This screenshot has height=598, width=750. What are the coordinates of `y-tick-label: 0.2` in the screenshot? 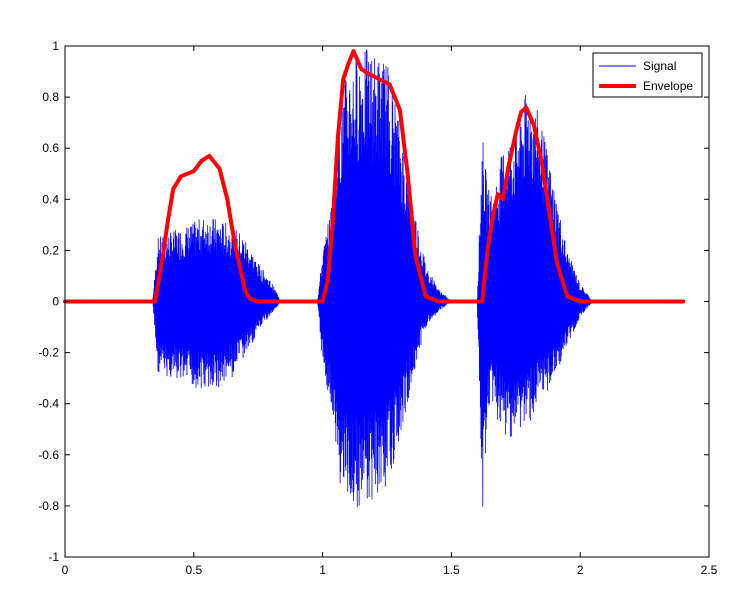 It's located at (50, 250).